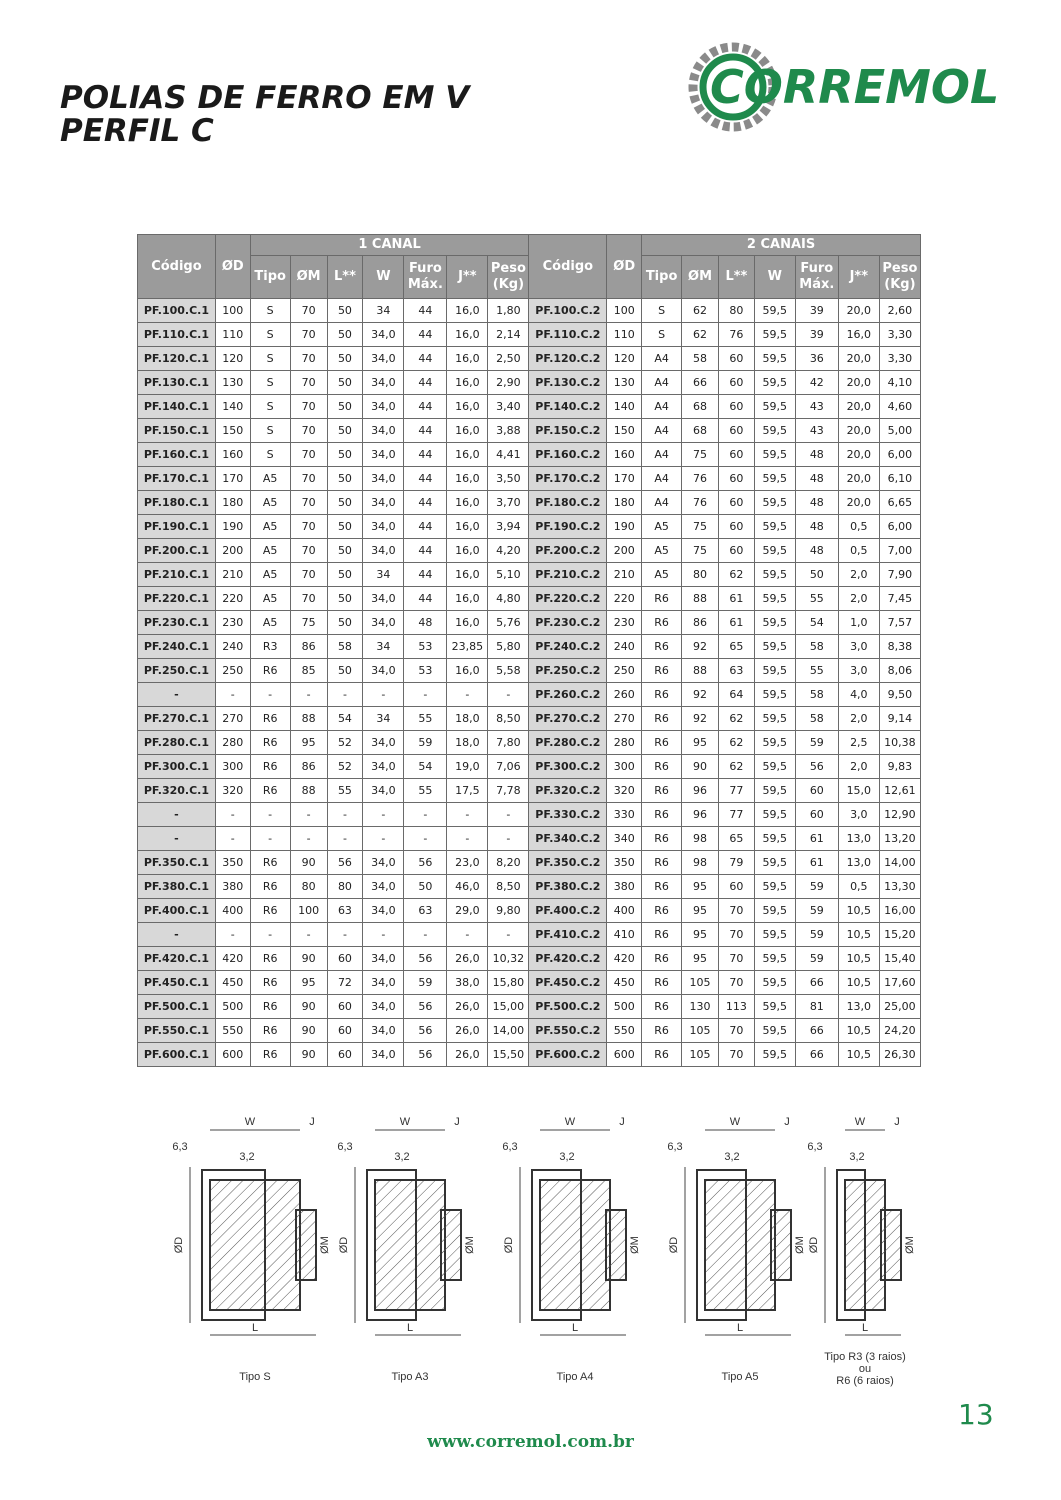 The width and height of the screenshot is (1061, 1500). Describe the element at coordinates (568, 574) in the screenshot. I see `table-cell: PF.210.C.2` at that location.